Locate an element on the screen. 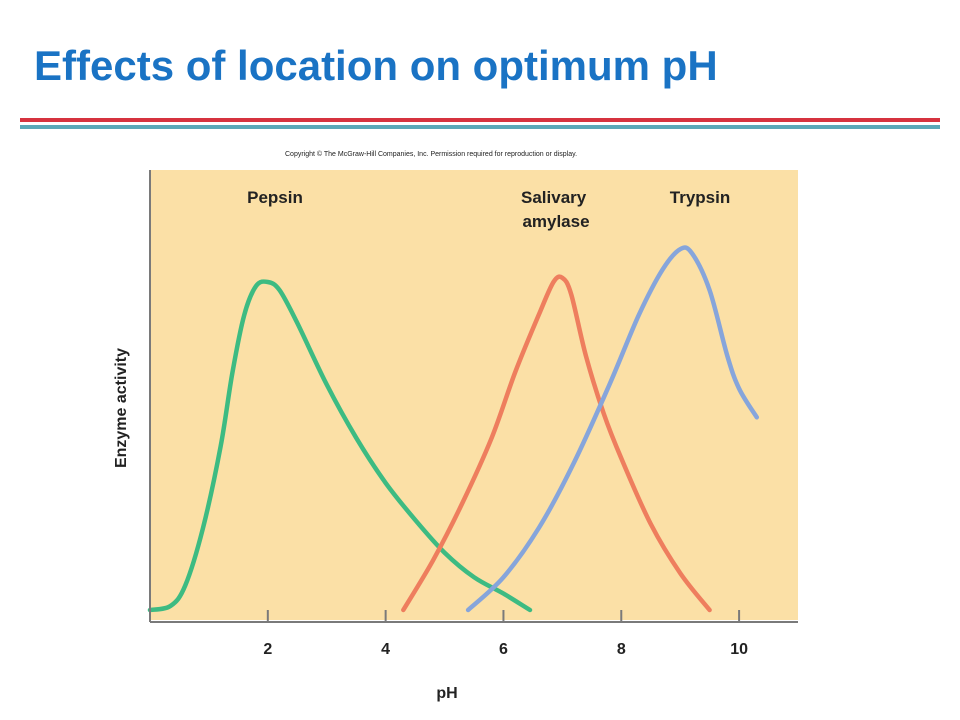 This screenshot has width=960, height=720. label-pepsin: Pepsin is located at coordinates (275, 197).